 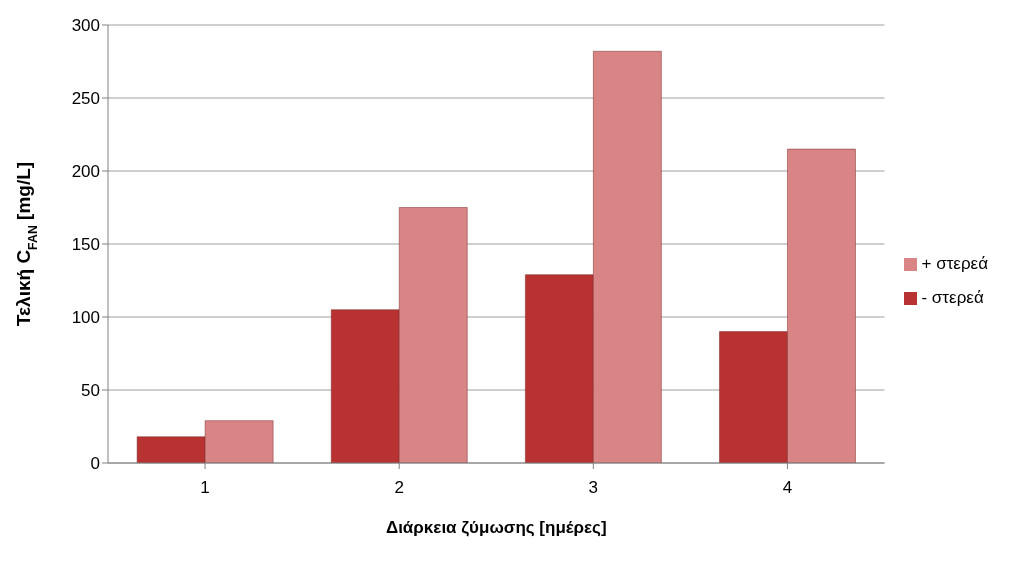 What do you see at coordinates (954, 263) in the screenshot?
I see `legend-label: + στερεά` at bounding box center [954, 263].